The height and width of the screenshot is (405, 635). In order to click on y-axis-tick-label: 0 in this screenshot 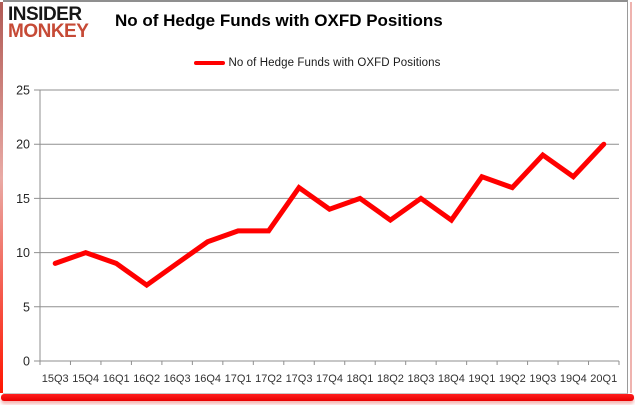, I will do `click(26, 362)`.